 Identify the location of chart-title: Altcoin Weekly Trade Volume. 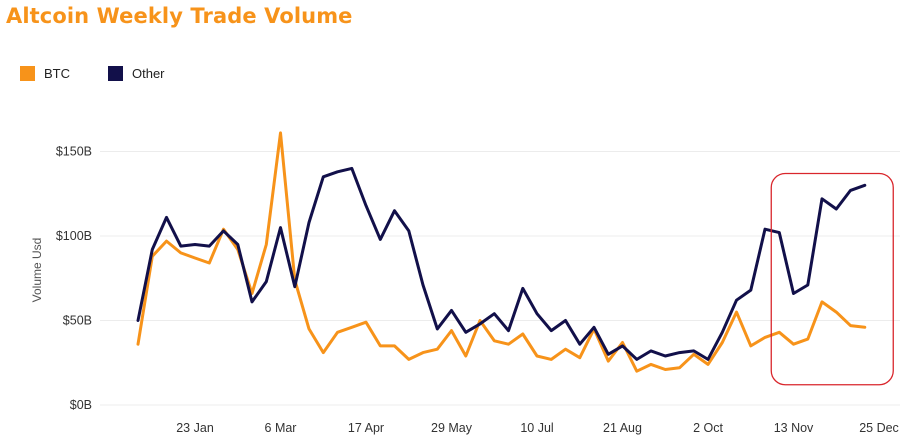
(179, 16).